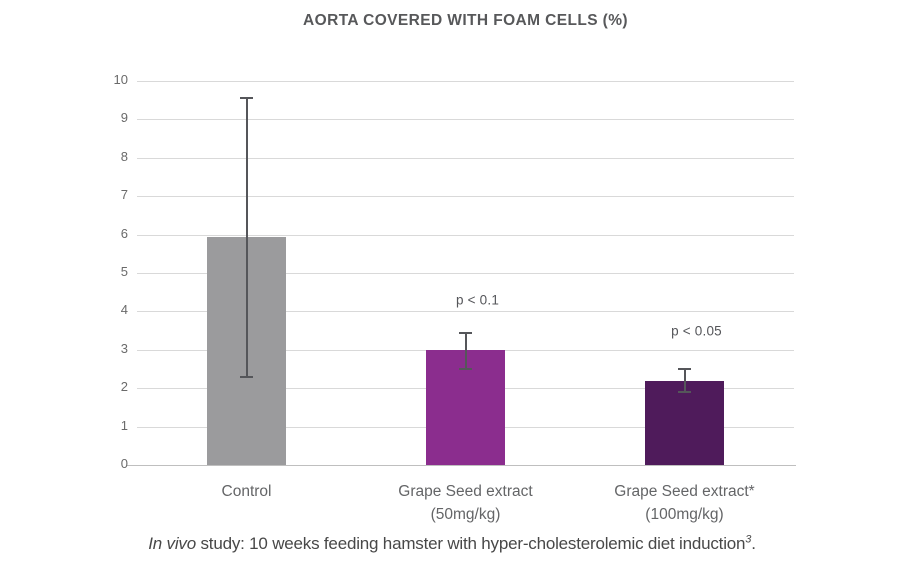  What do you see at coordinates (124, 310) in the screenshot?
I see `y-tick-label-4: 4` at bounding box center [124, 310].